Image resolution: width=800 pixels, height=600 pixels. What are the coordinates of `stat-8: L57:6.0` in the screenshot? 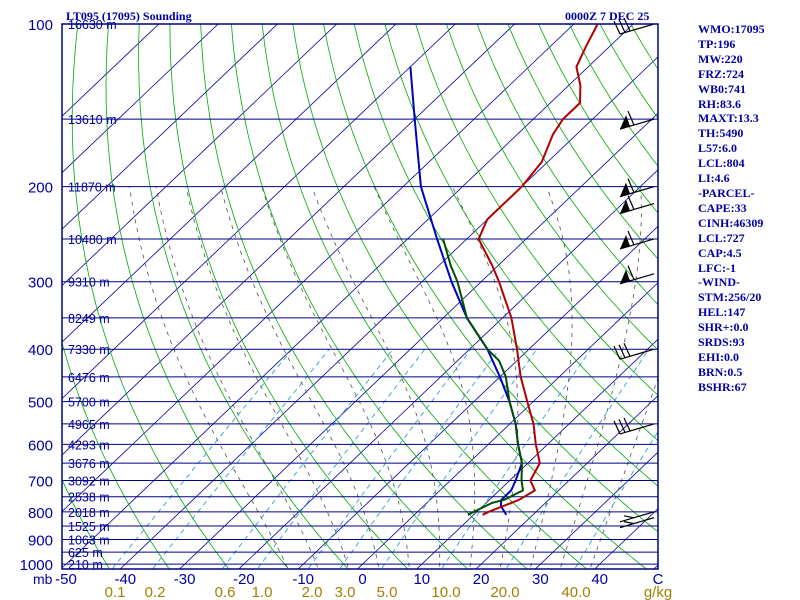 It's located at (717, 148).